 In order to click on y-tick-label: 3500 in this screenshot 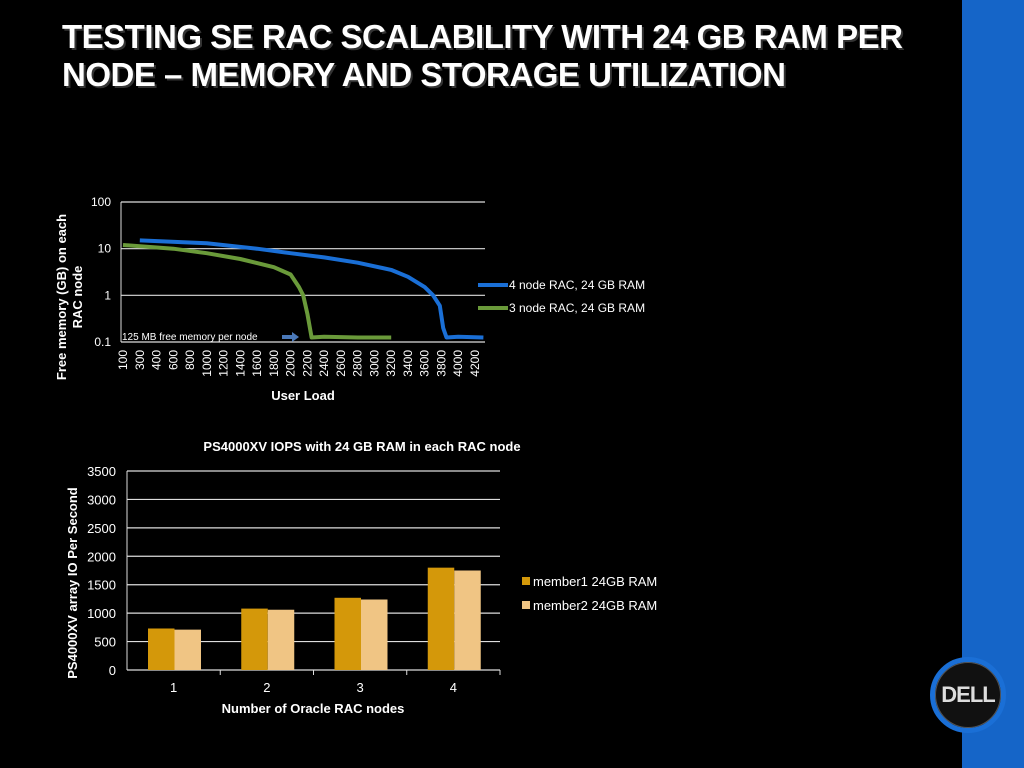, I will do `click(101, 471)`.